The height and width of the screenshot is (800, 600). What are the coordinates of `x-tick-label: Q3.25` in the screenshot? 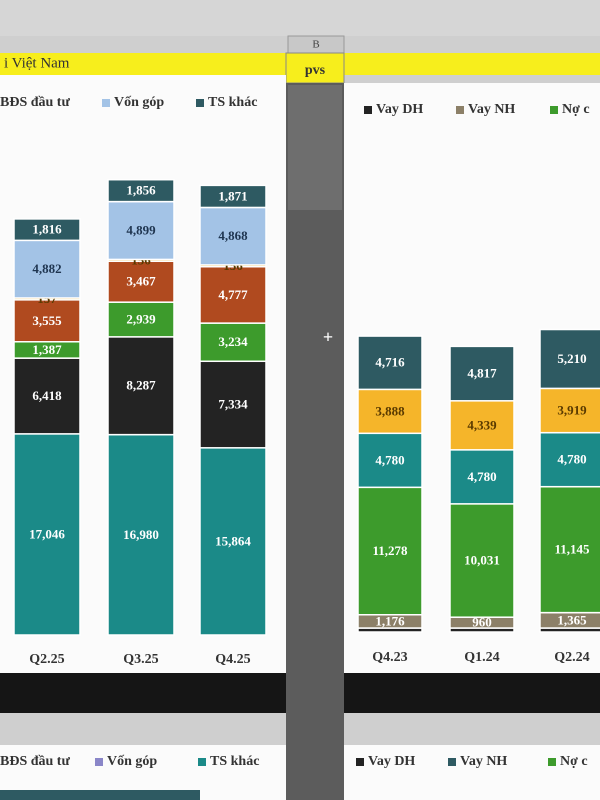 It's located at (140, 659).